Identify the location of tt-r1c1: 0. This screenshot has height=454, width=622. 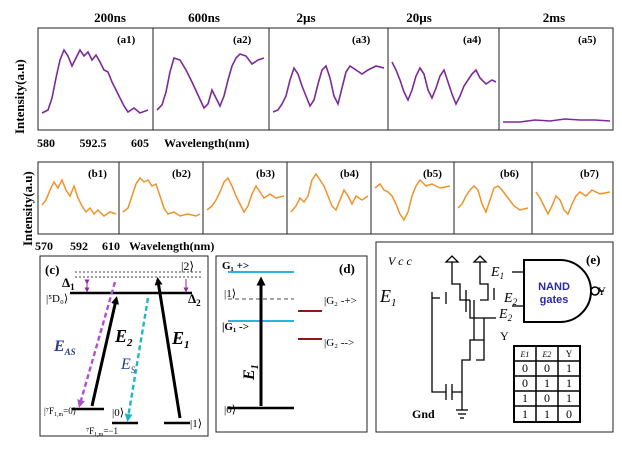
(525, 368).